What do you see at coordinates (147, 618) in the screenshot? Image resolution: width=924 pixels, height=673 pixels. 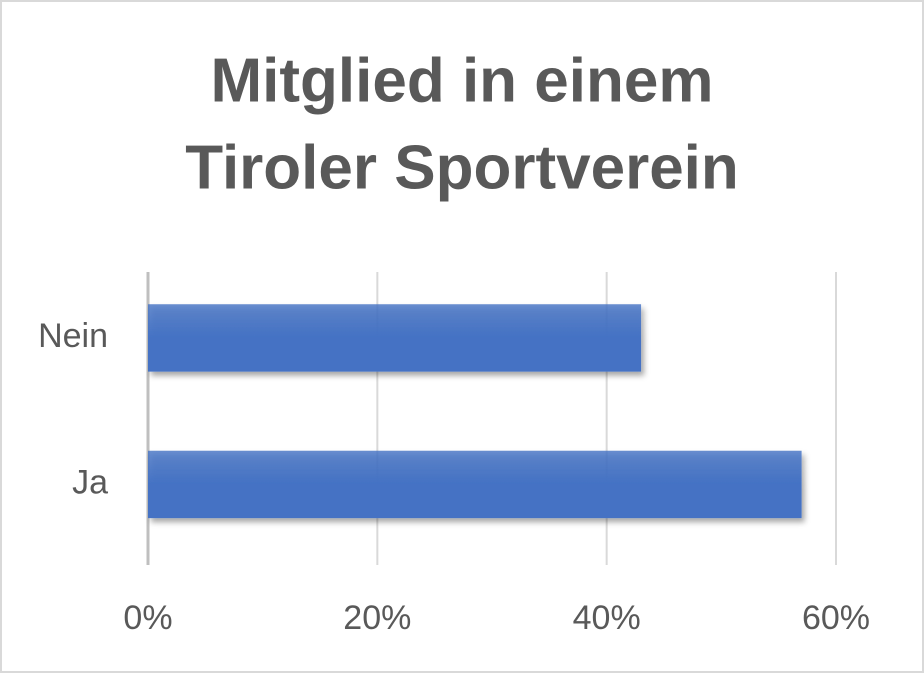 I see `x-tick-label: 0%` at bounding box center [147, 618].